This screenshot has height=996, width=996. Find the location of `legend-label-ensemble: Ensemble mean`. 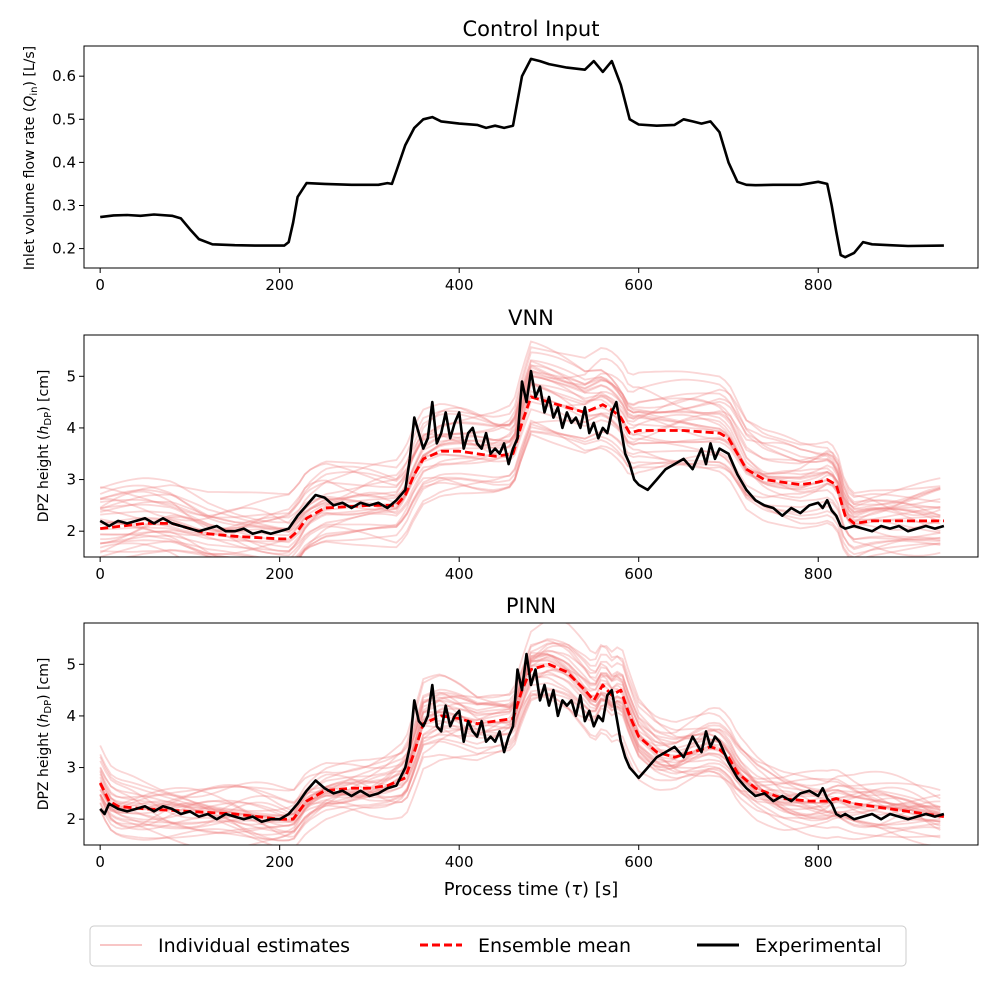

legend-label-ensemble: Ensemble mean is located at coordinates (554, 946).